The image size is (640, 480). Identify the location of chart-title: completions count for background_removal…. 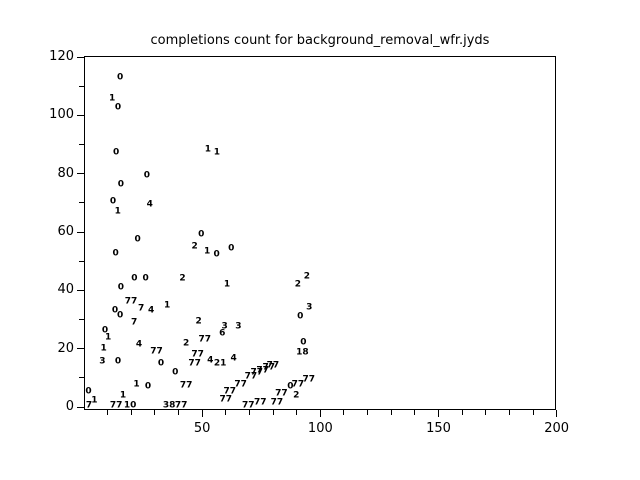
(320, 40).